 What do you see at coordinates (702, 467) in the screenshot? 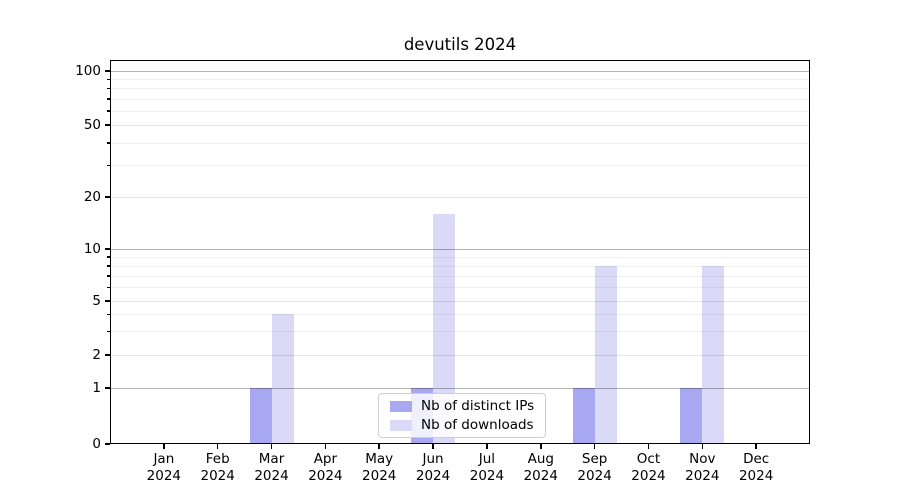
I see `x-tick-label: Nov 2024` at bounding box center [702, 467].